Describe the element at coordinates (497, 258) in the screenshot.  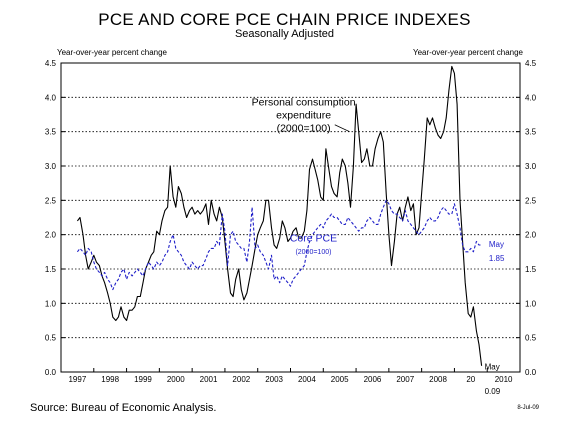
I see `core-end-value: 1.85` at that location.